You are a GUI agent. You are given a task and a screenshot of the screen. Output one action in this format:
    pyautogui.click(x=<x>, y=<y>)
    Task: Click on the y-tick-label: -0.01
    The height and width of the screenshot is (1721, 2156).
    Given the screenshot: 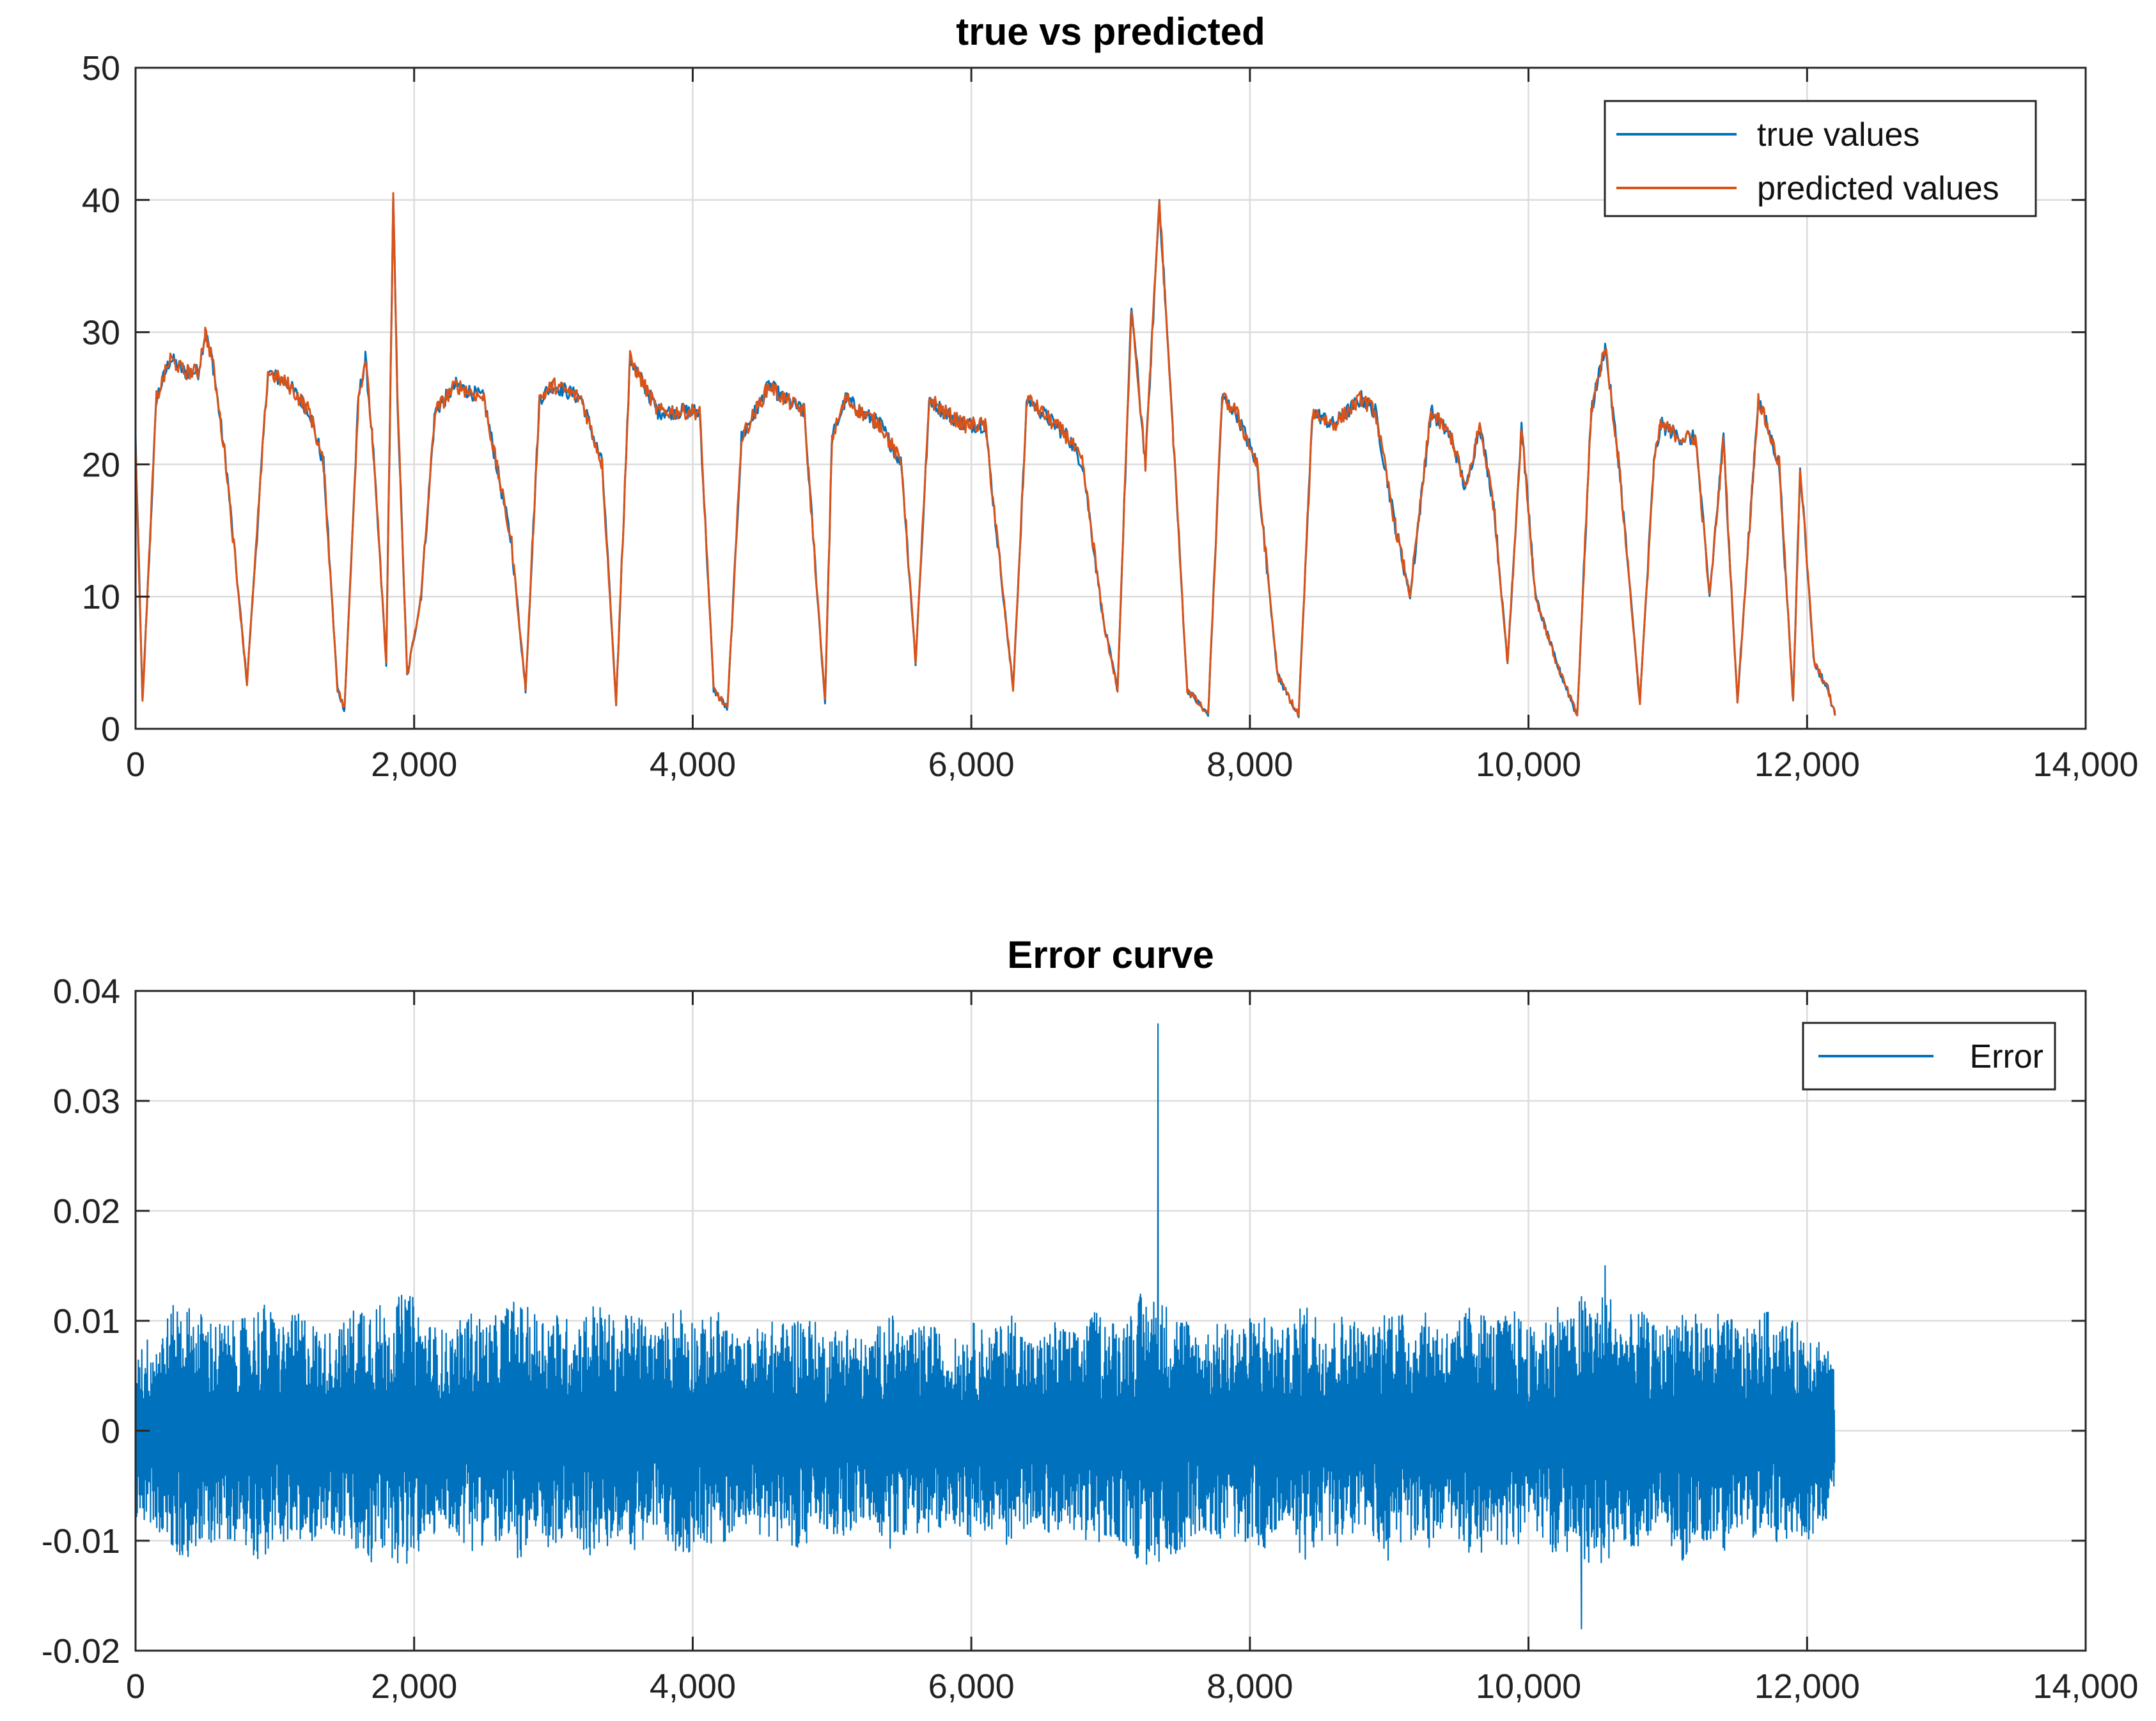 What is the action you would take?
    pyautogui.click(x=81, y=1541)
    